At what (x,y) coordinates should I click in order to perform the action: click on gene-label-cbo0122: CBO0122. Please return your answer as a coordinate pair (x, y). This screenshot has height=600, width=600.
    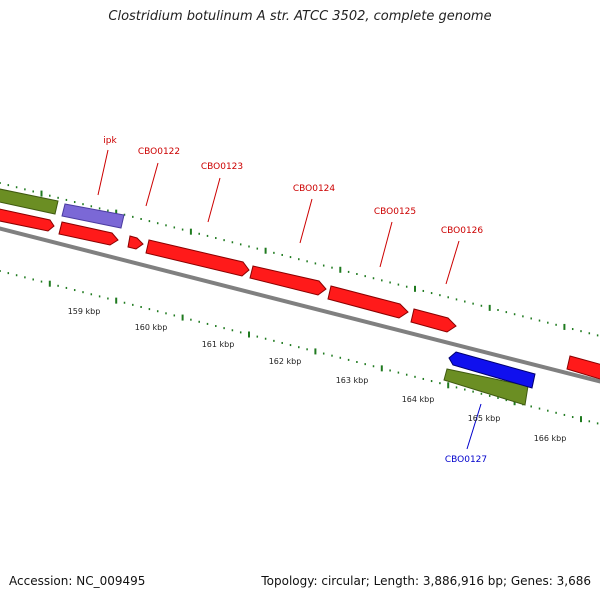
    Looking at the image, I should click on (159, 152).